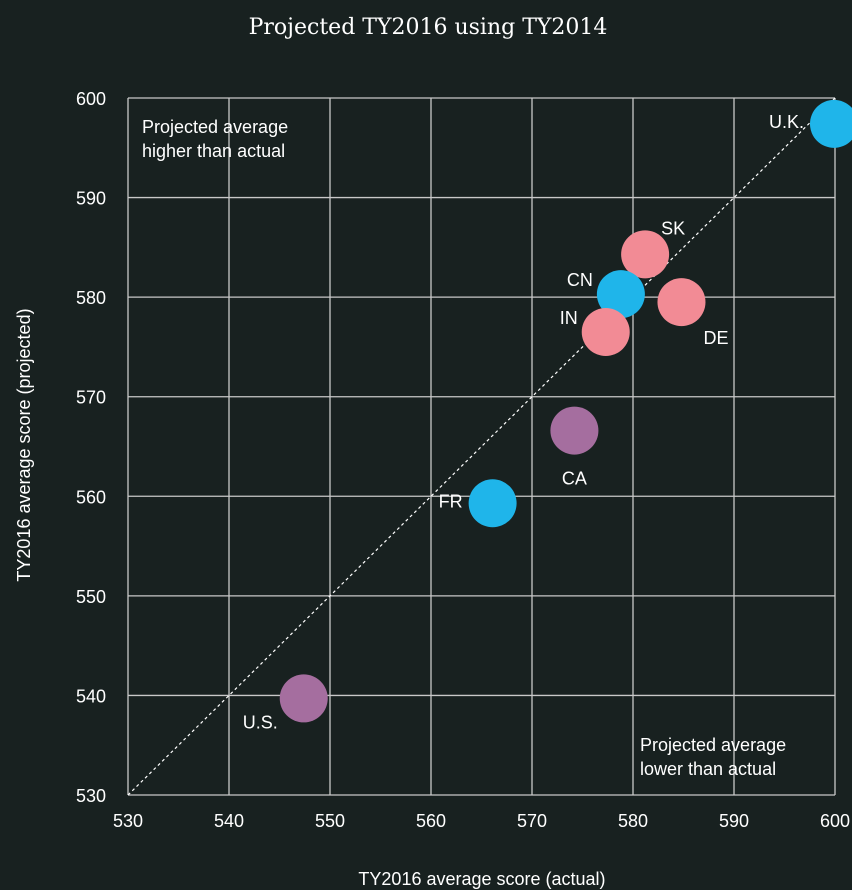 This screenshot has width=852, height=890. What do you see at coordinates (91, 99) in the screenshot?
I see `y-tick-label: 600` at bounding box center [91, 99].